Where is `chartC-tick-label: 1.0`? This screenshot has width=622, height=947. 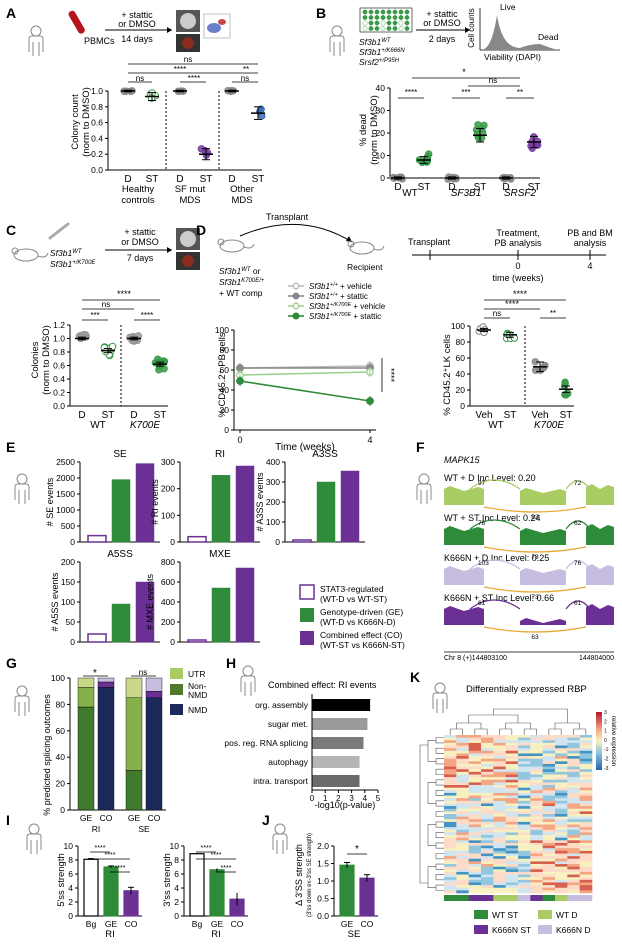 chartC-tick-label: 1.0 is located at coordinates (59, 339).